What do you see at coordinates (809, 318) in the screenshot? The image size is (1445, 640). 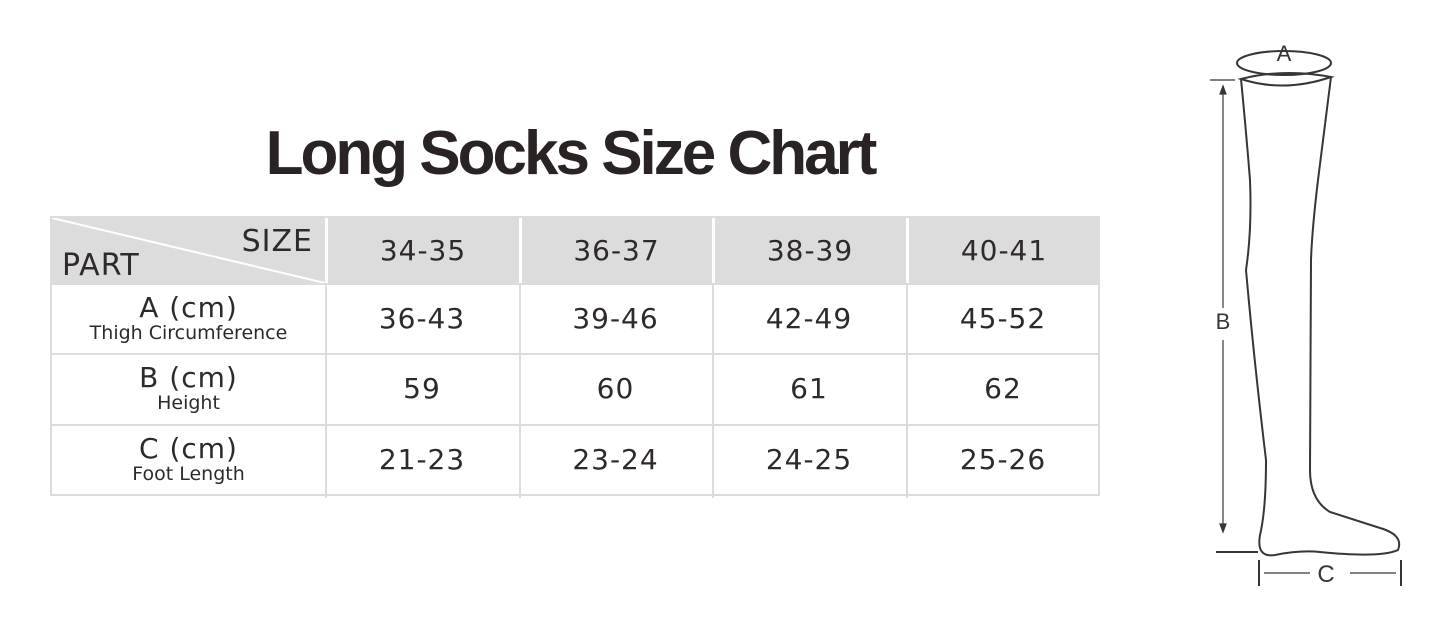 I see `value-cell: 42-49` at bounding box center [809, 318].